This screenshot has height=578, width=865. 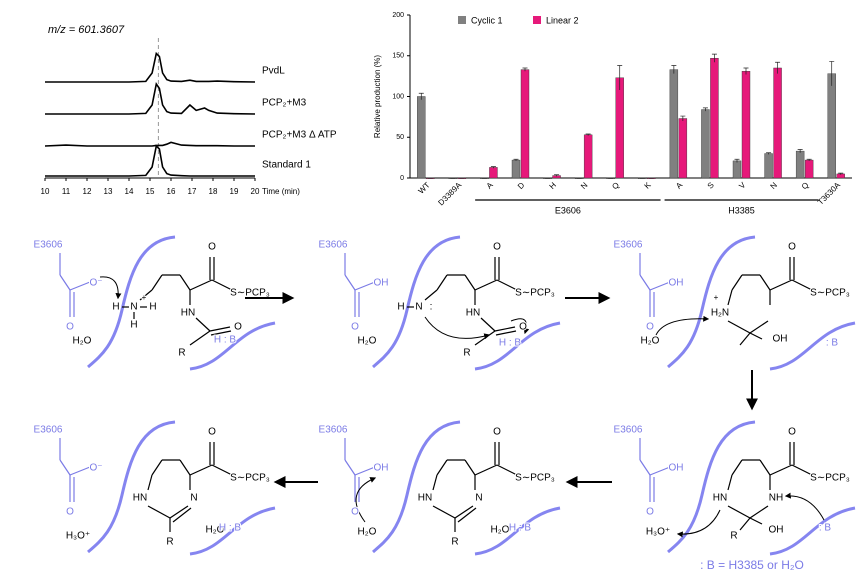 I want to click on x-tick-label: 17, so click(x=192, y=191).